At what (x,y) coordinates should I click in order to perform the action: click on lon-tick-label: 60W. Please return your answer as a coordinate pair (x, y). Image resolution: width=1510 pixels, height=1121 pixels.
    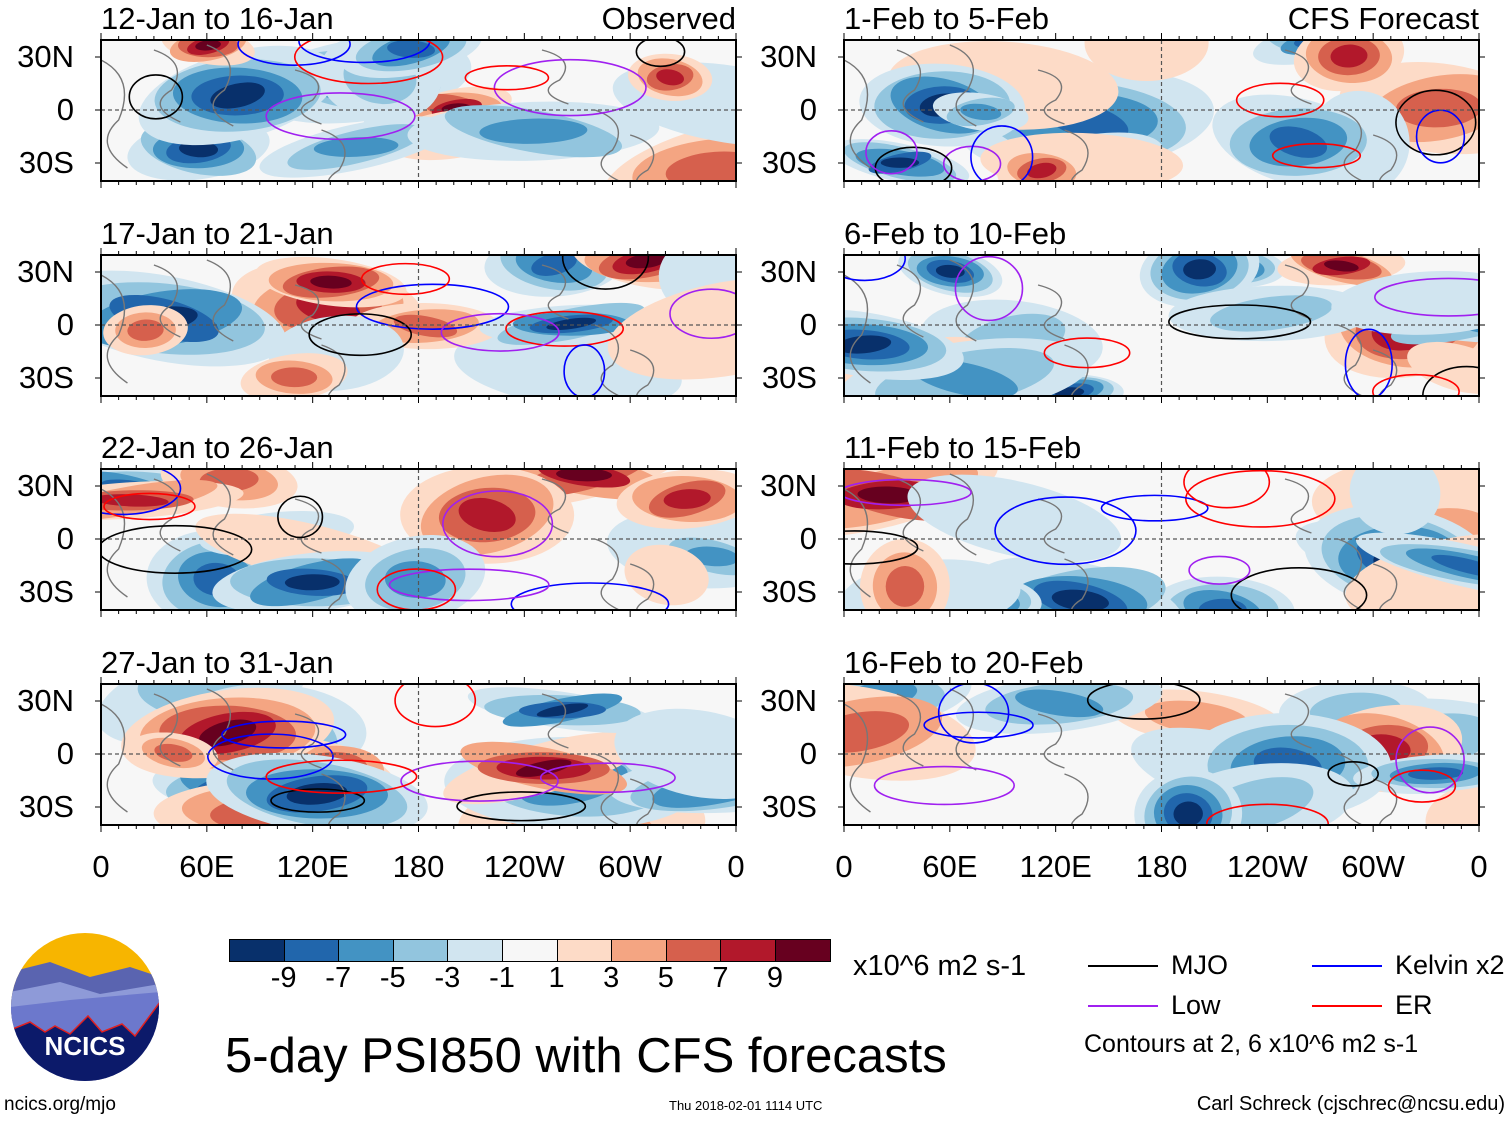
    Looking at the image, I should click on (1373, 866).